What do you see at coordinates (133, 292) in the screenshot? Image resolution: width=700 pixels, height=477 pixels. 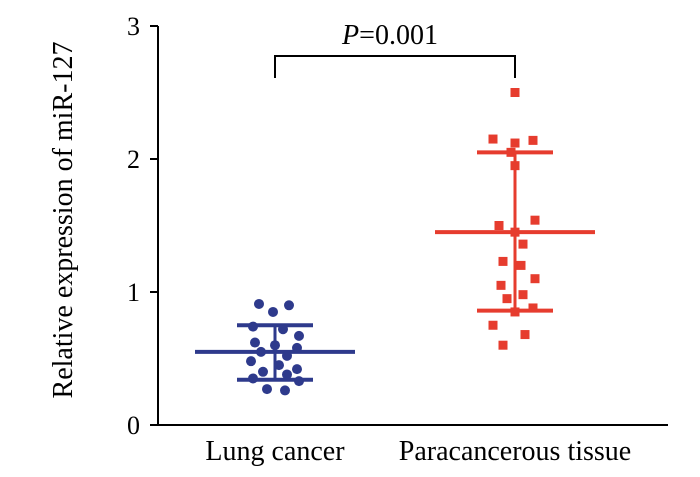 I see `y-tick-label: 1` at bounding box center [133, 292].